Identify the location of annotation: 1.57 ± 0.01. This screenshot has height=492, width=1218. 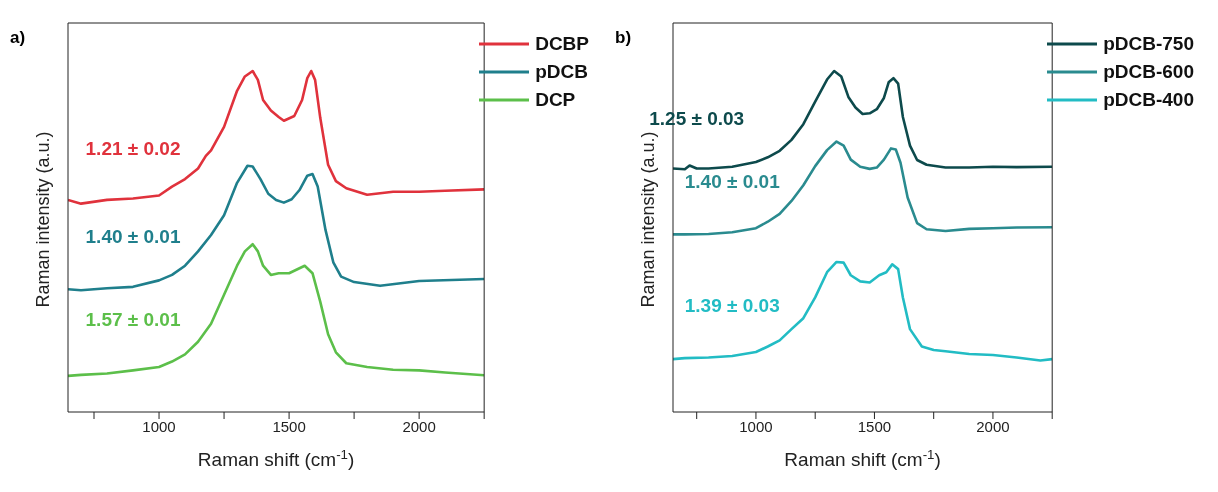
(133, 320).